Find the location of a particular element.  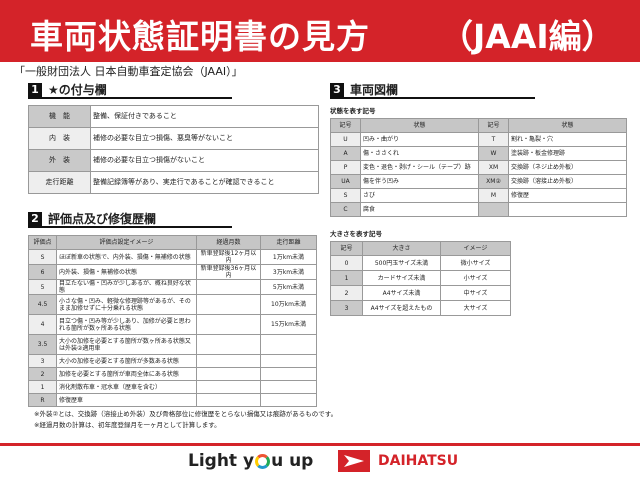

table-cell: 大小の加修を必要とする箇所が多数ある状態 is located at coordinates (126, 361).